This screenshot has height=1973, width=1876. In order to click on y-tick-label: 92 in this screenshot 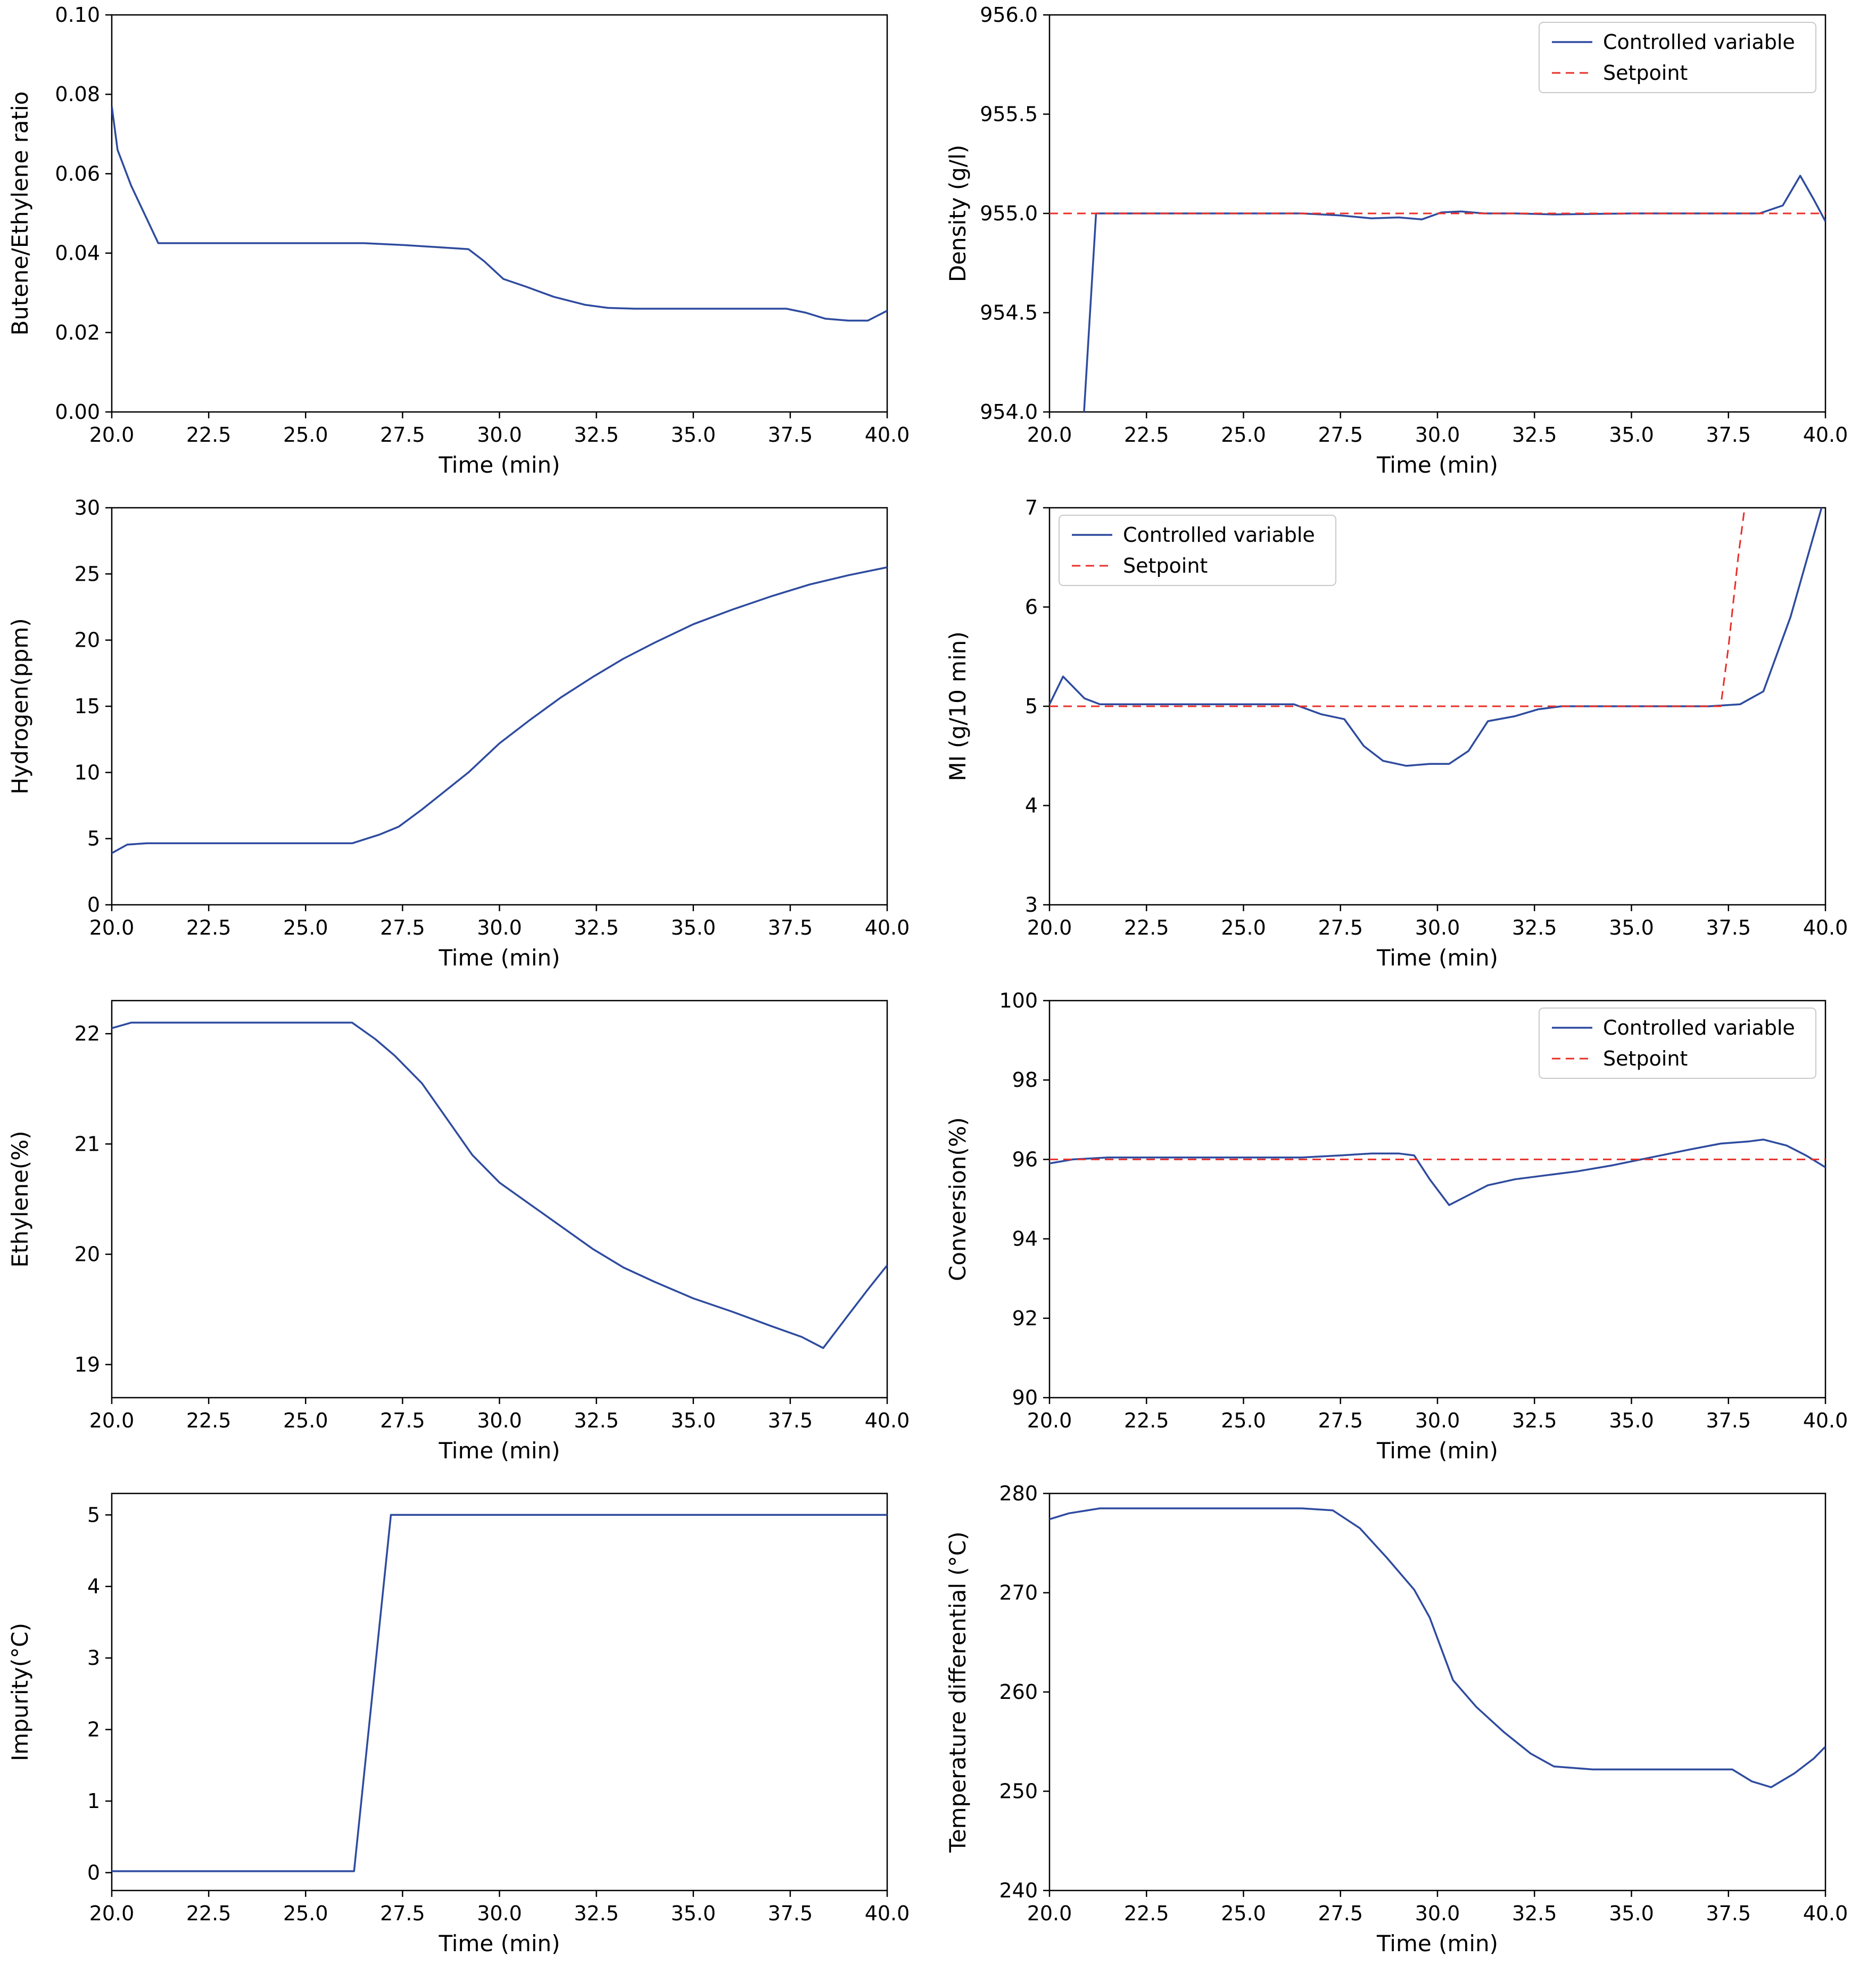, I will do `click(1025, 1318)`.